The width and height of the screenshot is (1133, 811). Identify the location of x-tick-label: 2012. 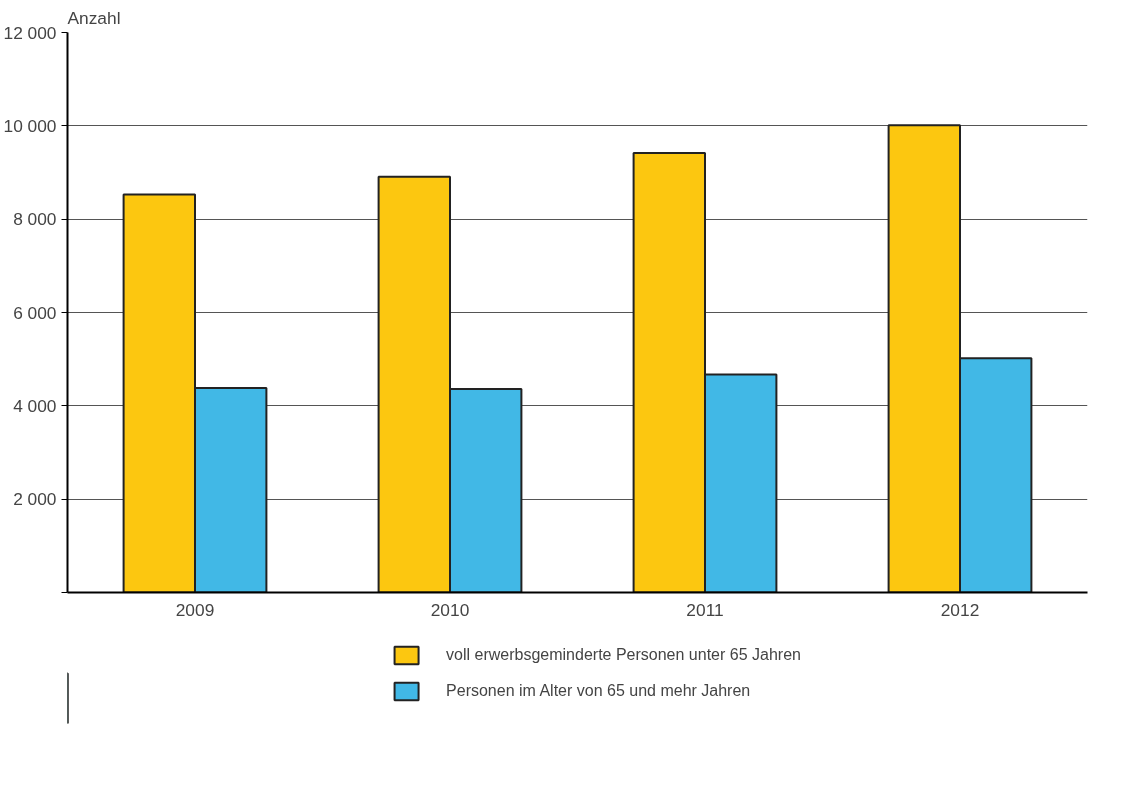
(960, 609).